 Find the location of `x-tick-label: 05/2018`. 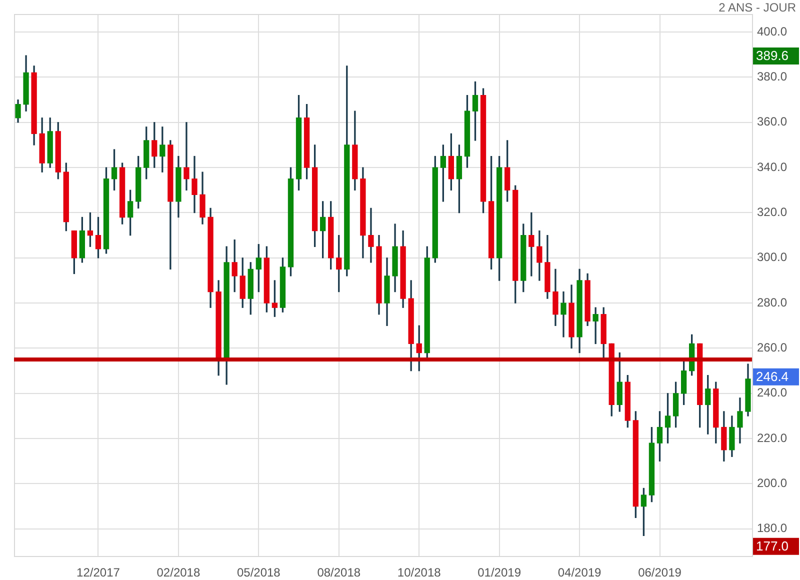

x-tick-label: 05/2018 is located at coordinates (258, 573).